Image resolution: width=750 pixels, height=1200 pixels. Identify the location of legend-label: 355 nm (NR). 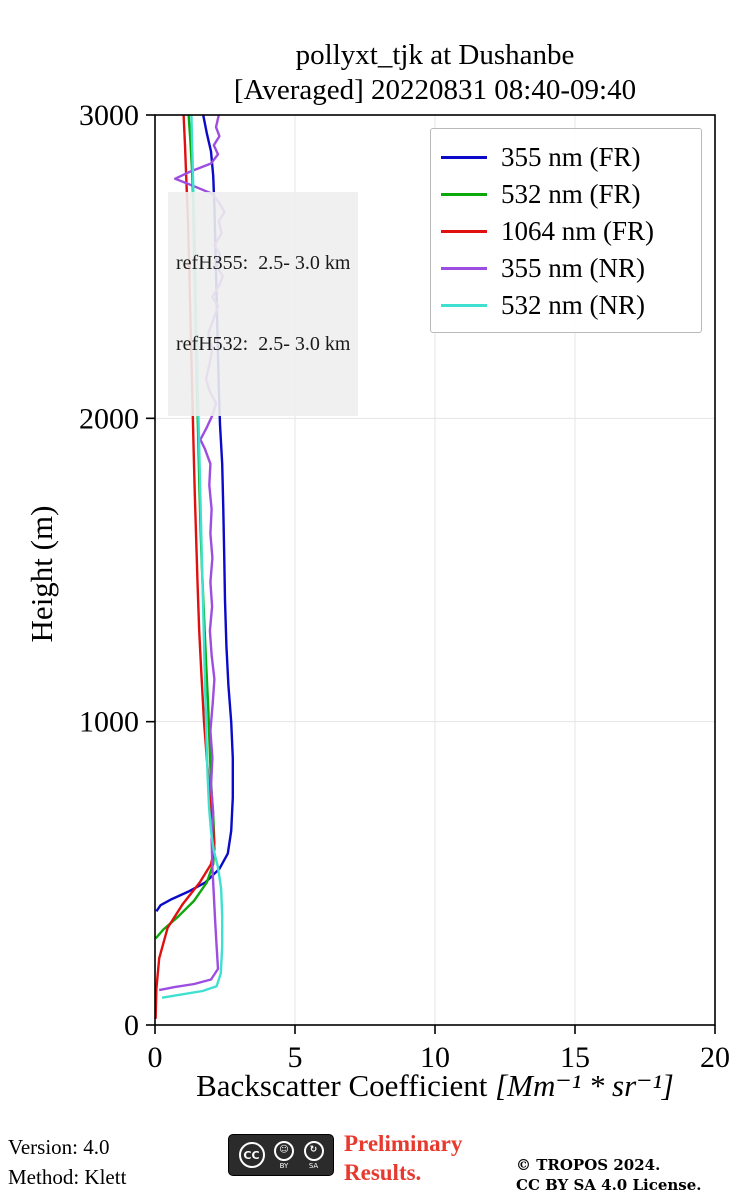
(573, 268).